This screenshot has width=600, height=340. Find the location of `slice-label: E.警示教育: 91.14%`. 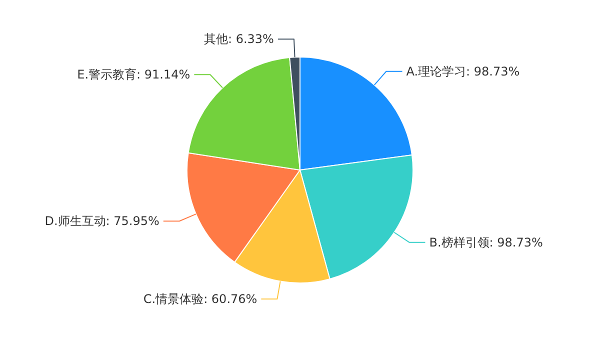

slice-label: E.警示教育: 91.14% is located at coordinates (133, 75).